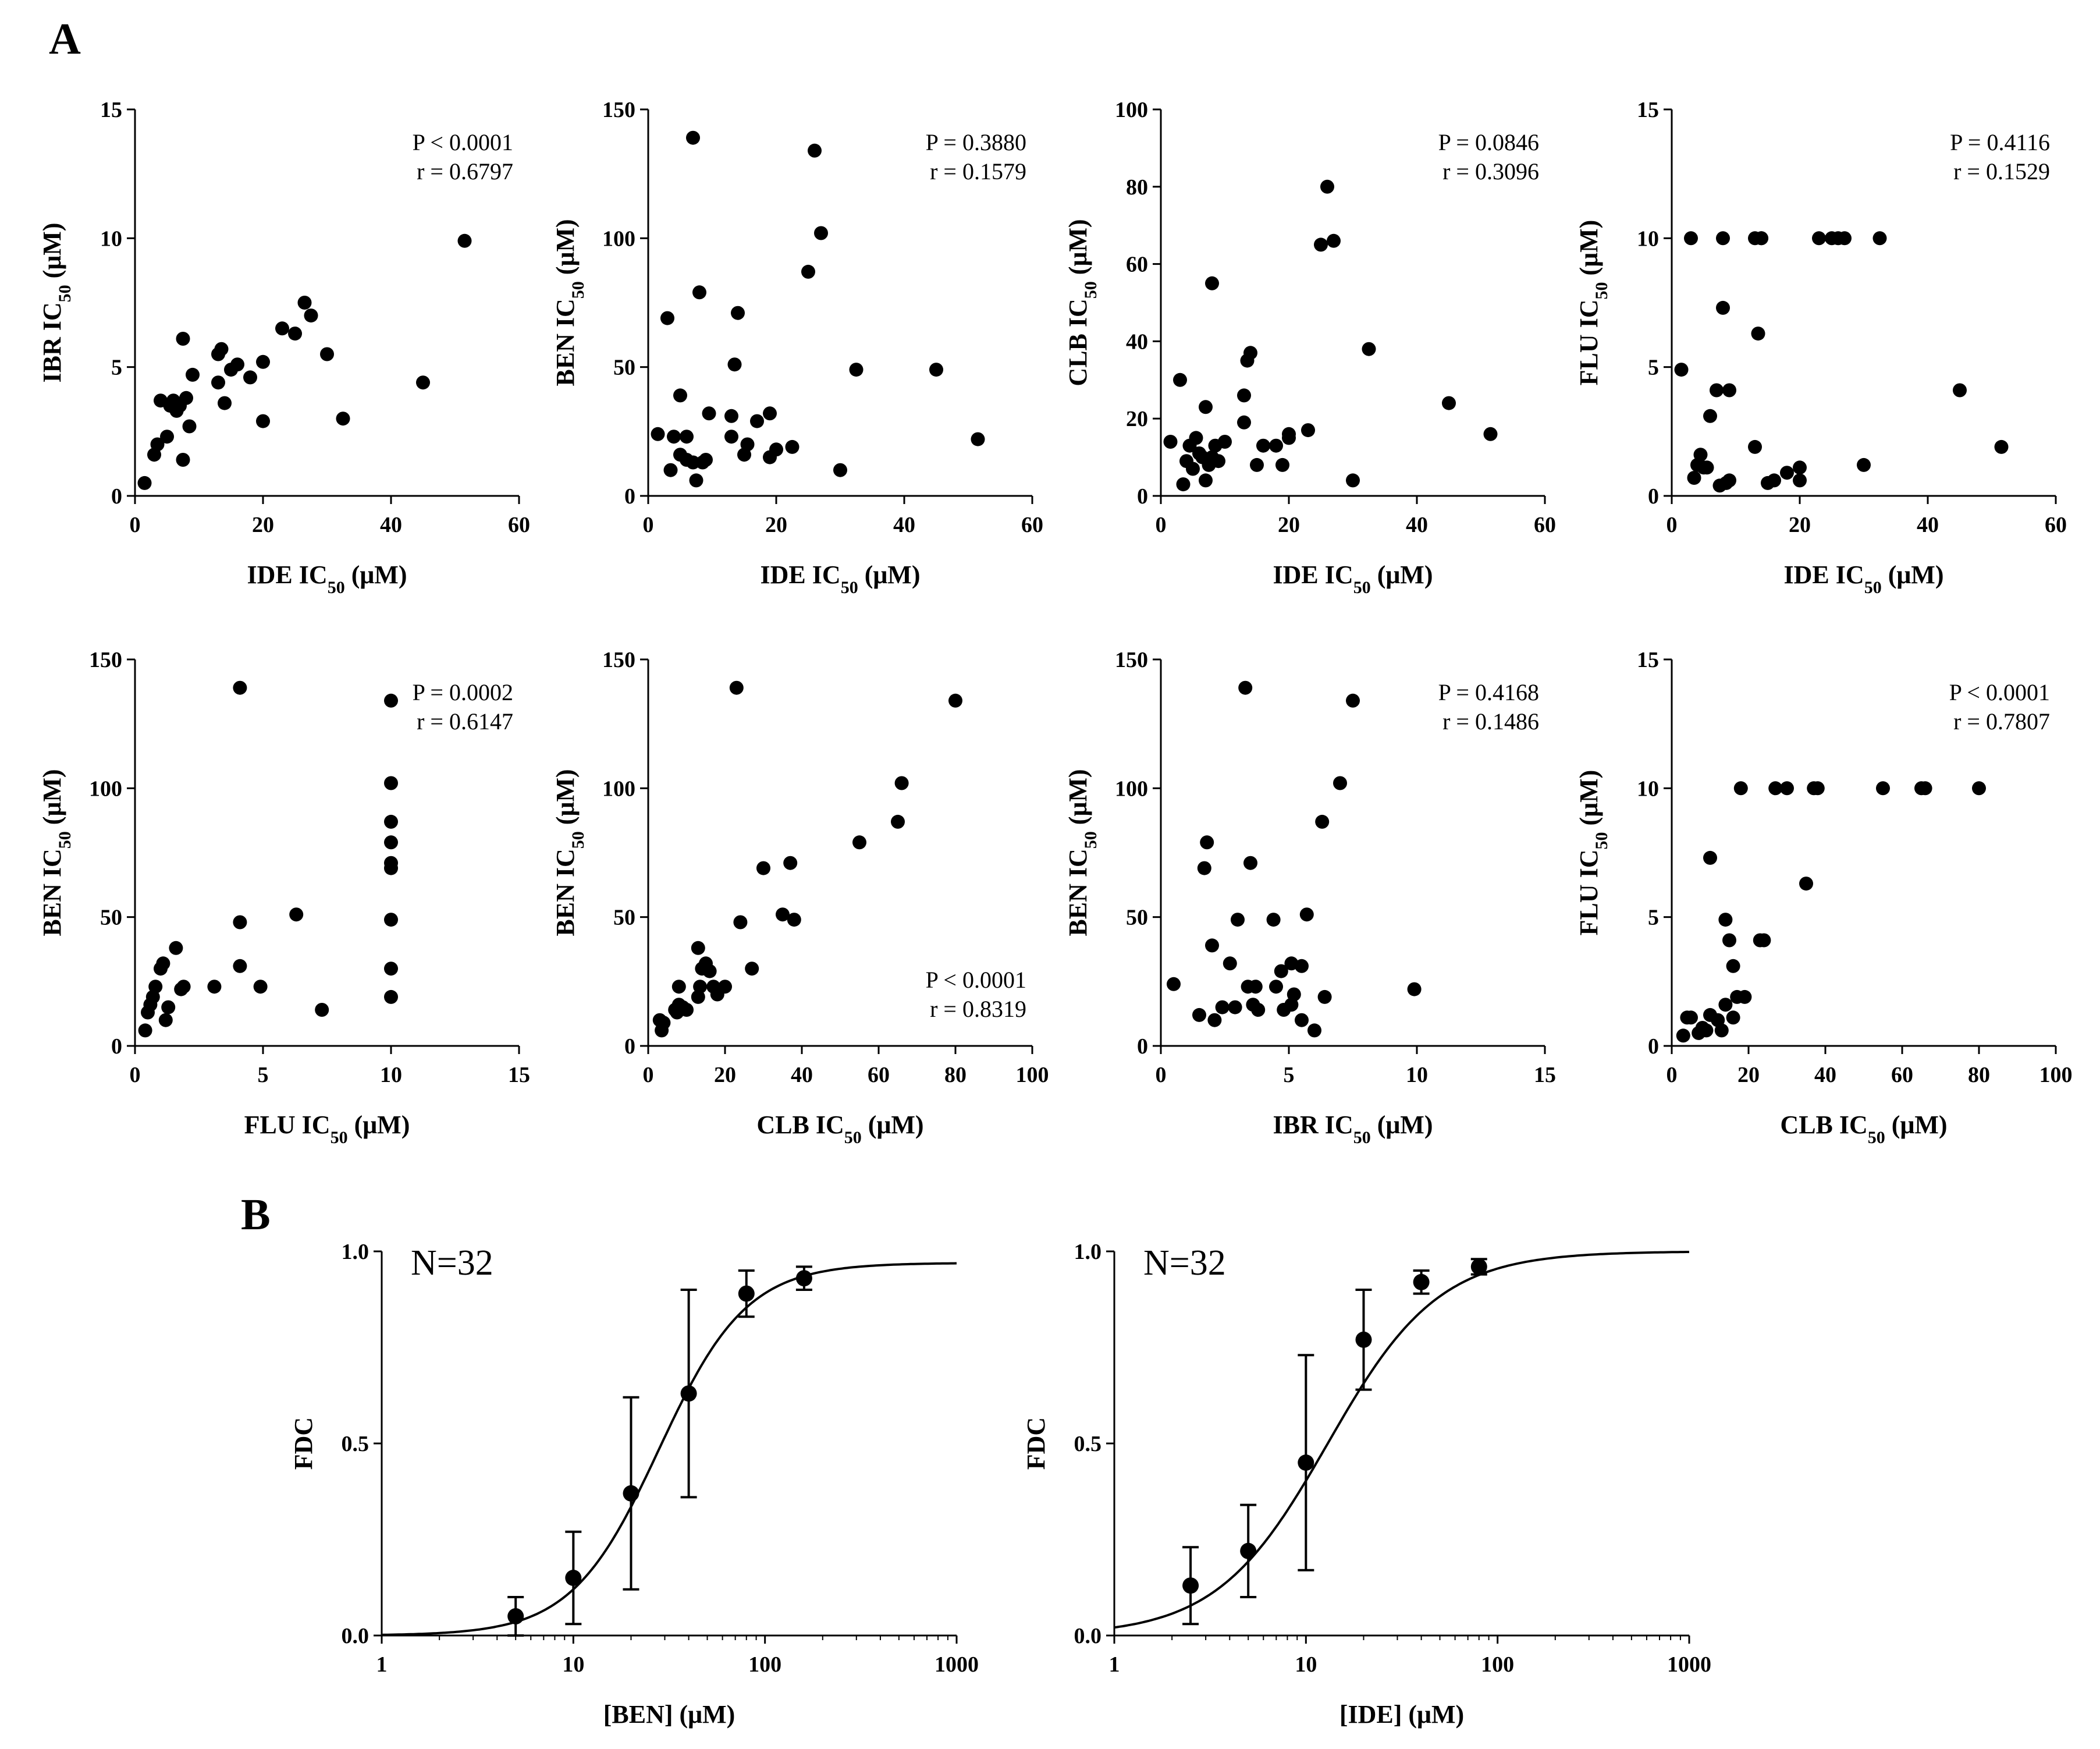  What do you see at coordinates (465, 721) in the screenshot?
I see `chart-5-stat-r: r = 0.6147` at bounding box center [465, 721].